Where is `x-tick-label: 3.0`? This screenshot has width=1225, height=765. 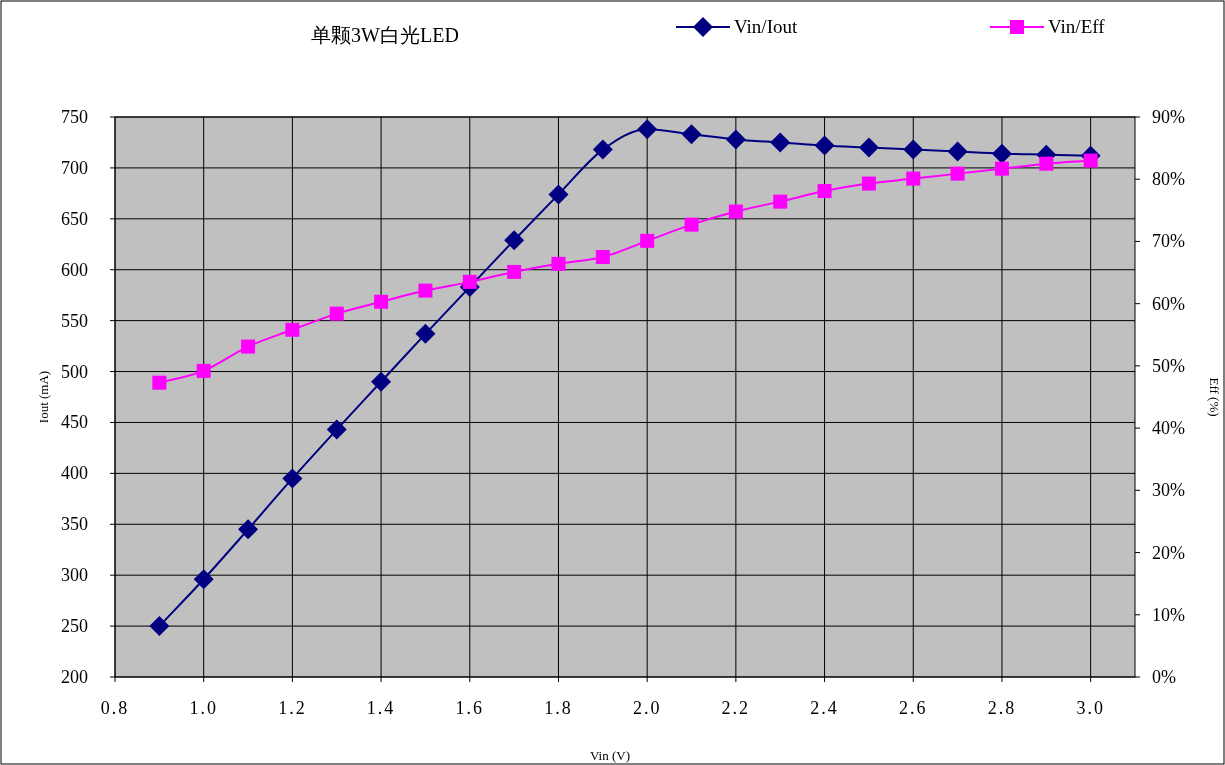 x-tick-label: 3.0 is located at coordinates (1090, 708).